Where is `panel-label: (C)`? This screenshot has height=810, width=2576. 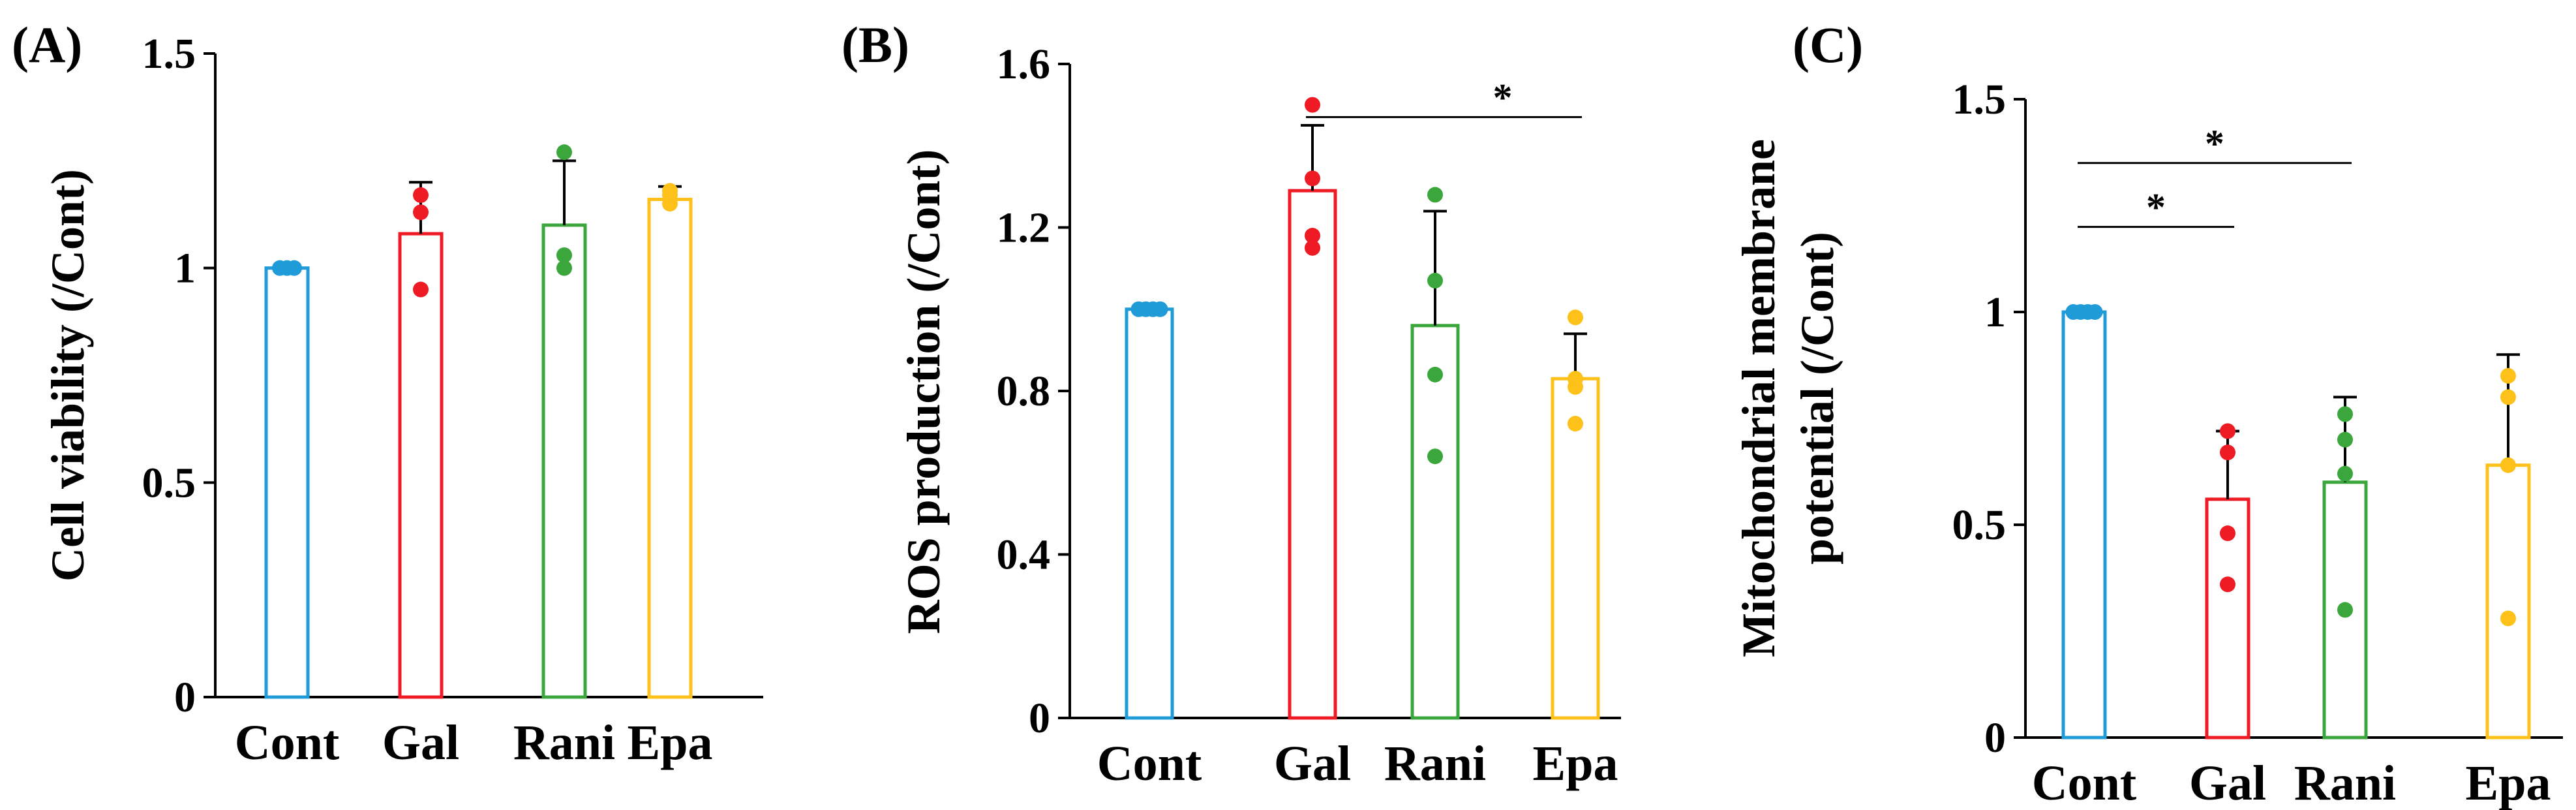 panel-label: (C) is located at coordinates (1828, 45).